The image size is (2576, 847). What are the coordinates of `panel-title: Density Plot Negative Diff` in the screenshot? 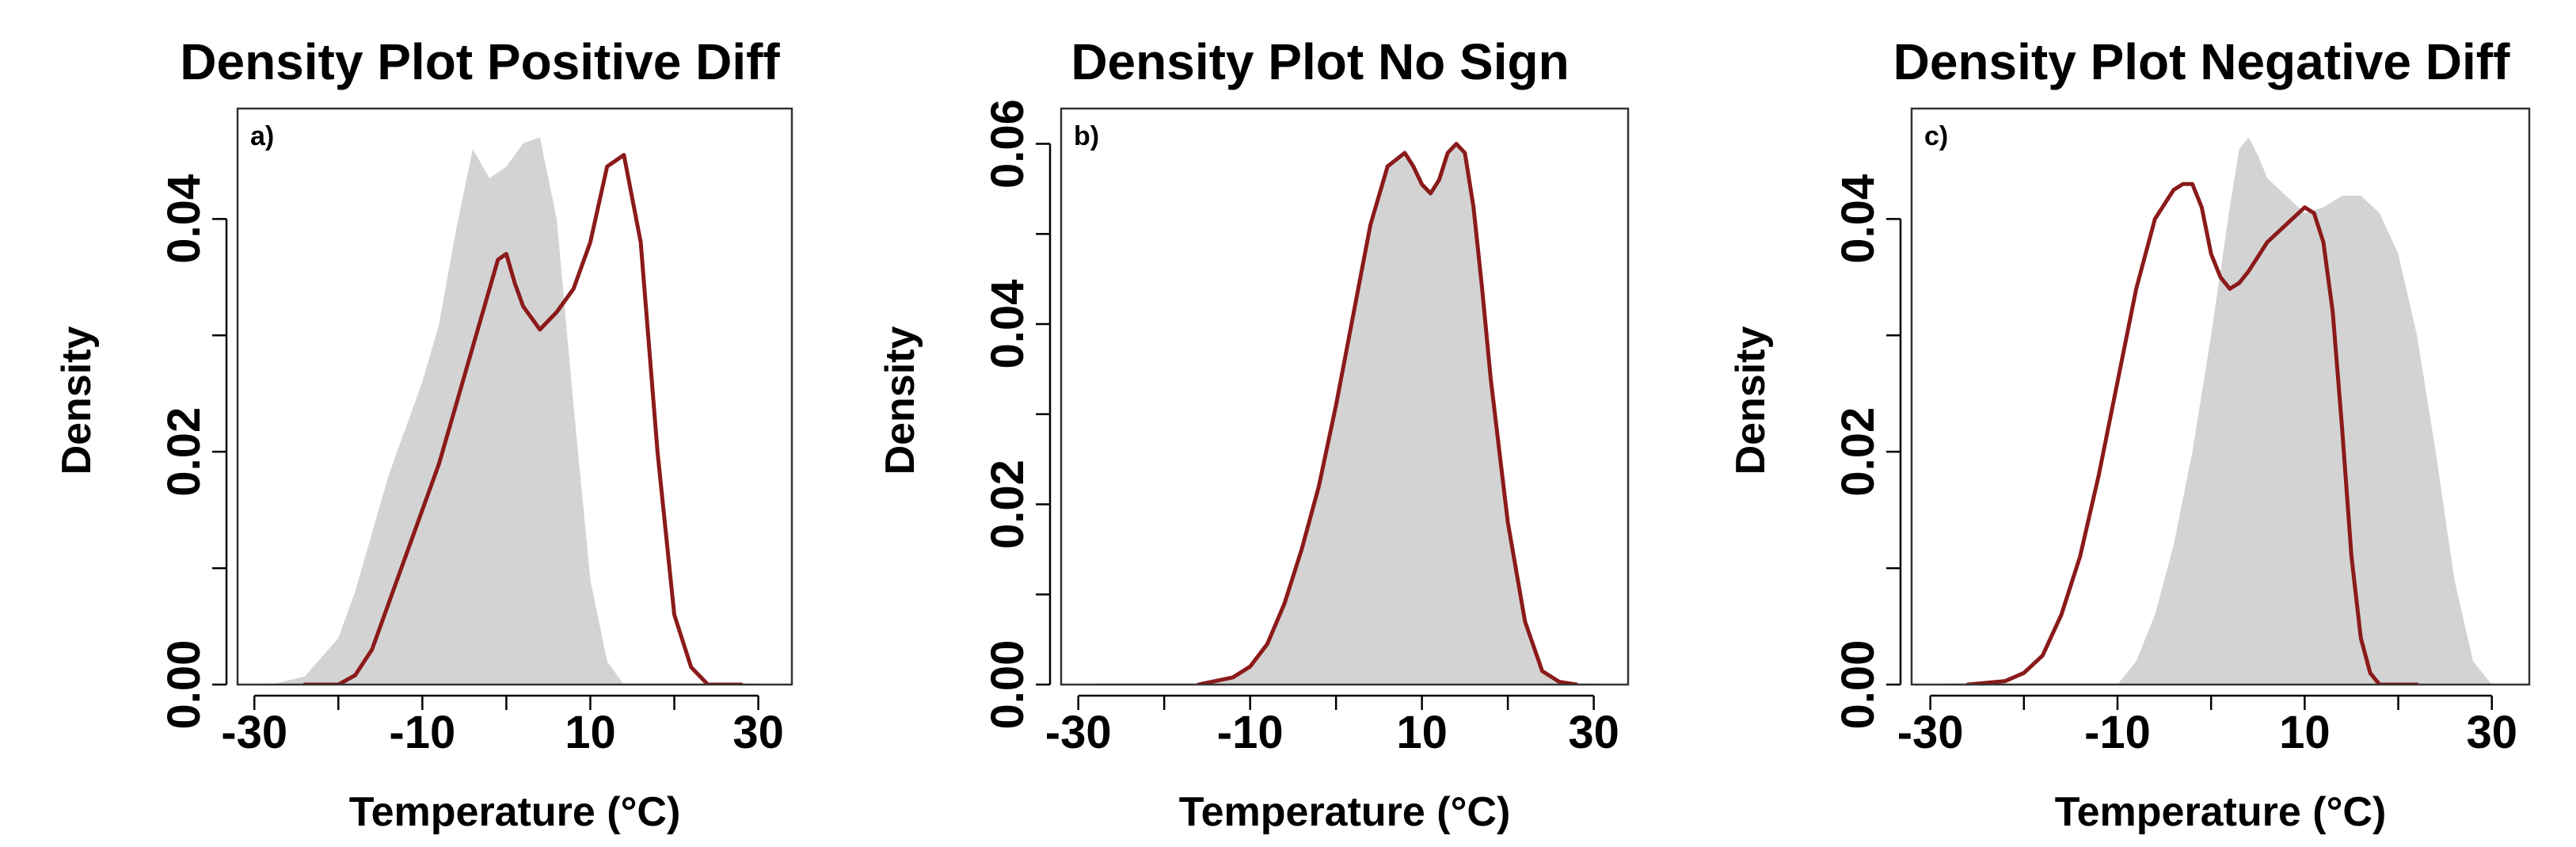 It's located at (2202, 61).